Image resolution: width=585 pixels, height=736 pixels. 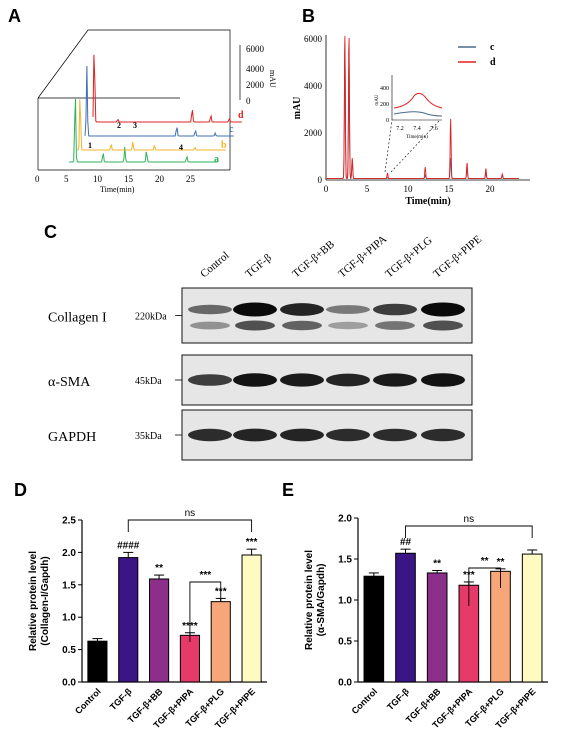 What do you see at coordinates (69, 382) in the screenshot?
I see `protein-label: α-SMA` at bounding box center [69, 382].